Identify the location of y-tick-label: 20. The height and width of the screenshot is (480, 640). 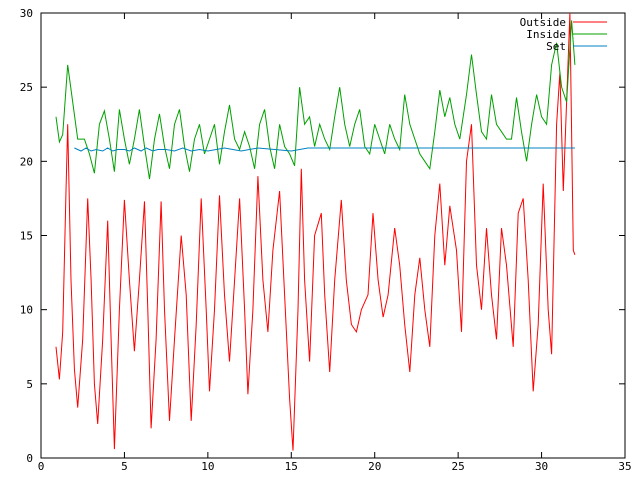
(26, 161).